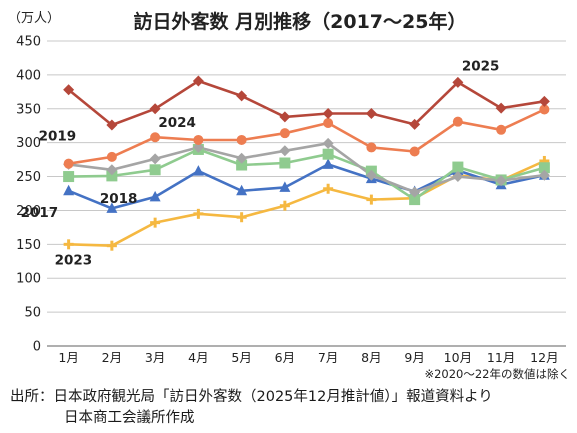  What do you see at coordinates (198, 357) in the screenshot?
I see `x-tick-label-4: 4月` at bounding box center [198, 357].